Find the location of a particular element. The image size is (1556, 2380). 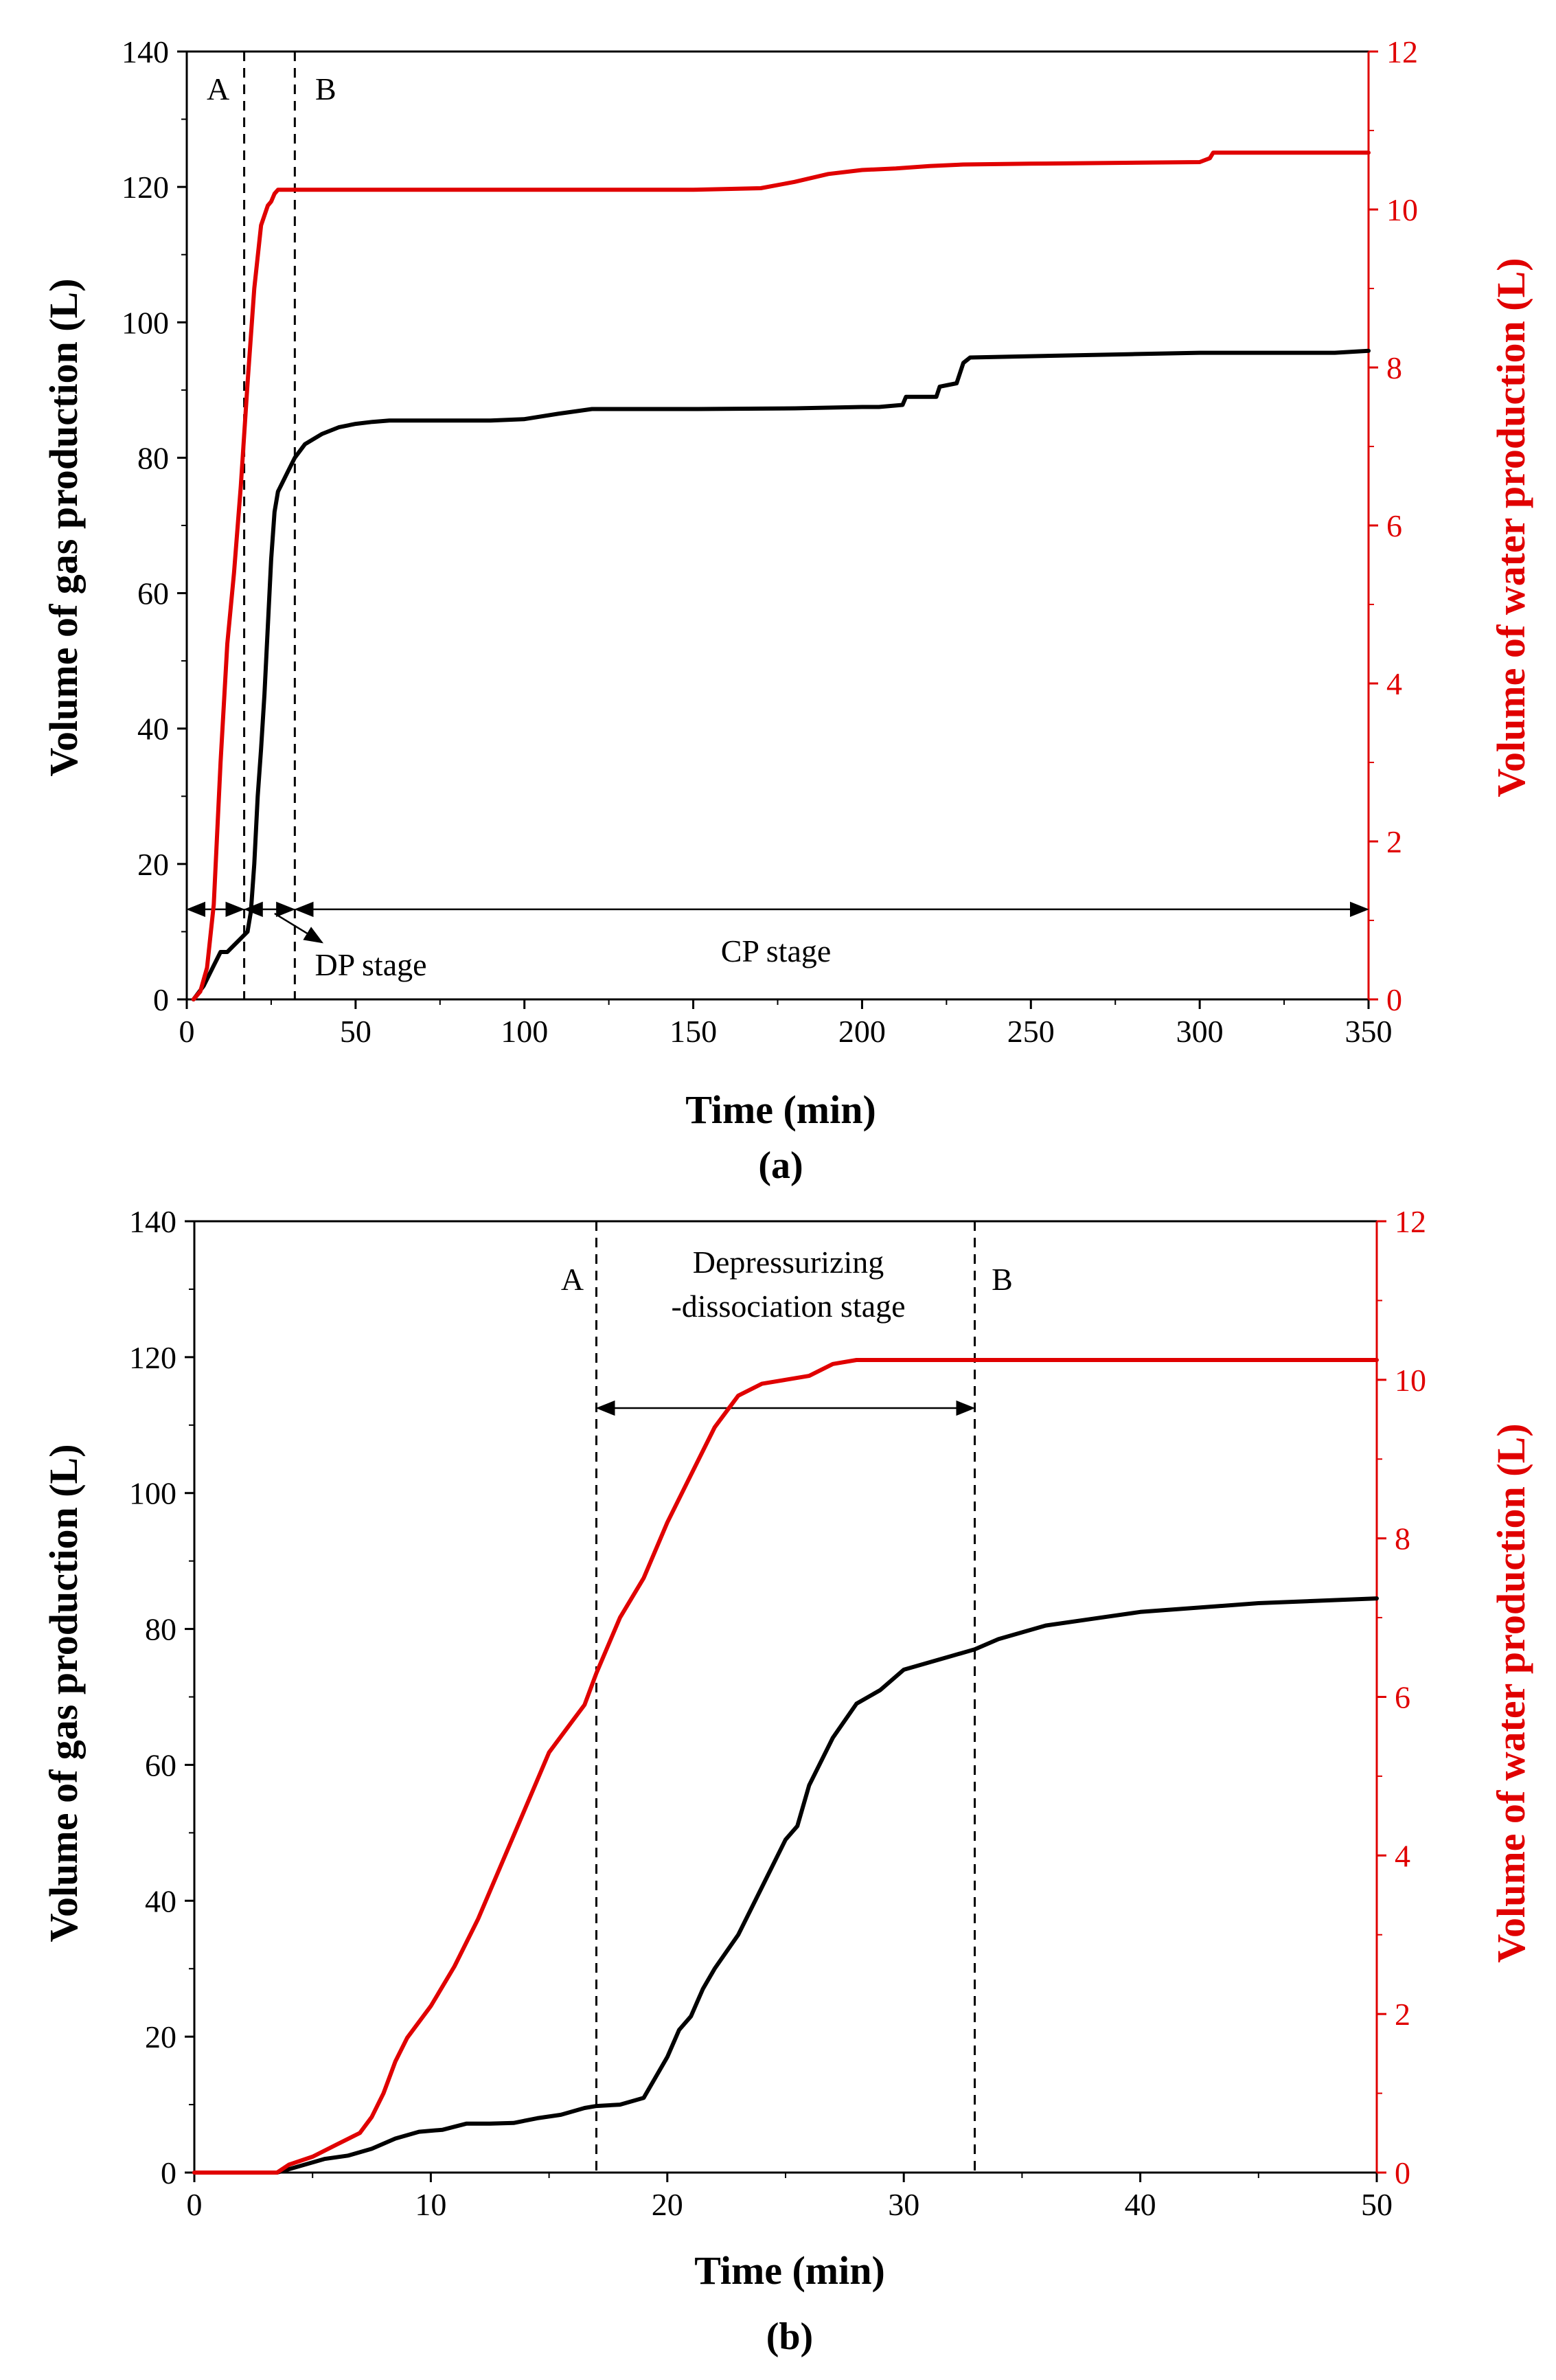

x-tick-label: 100 is located at coordinates (524, 1031).